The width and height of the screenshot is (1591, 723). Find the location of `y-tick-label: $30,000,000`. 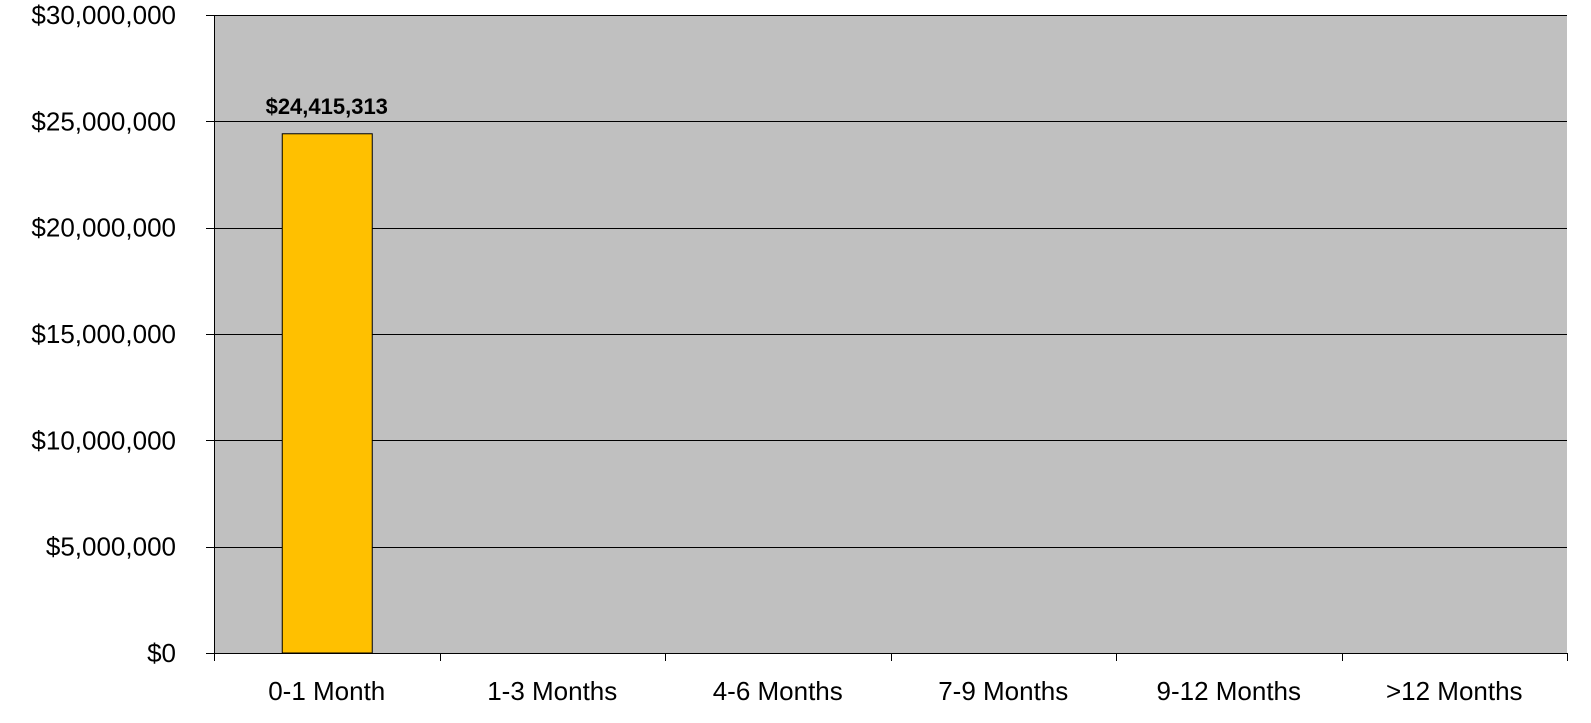

y-tick-label: $30,000,000 is located at coordinates (103, 15).